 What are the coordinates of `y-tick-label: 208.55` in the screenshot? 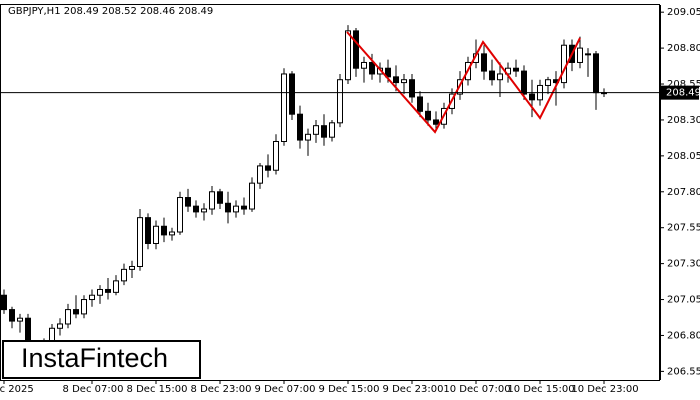 It's located at (683, 84).